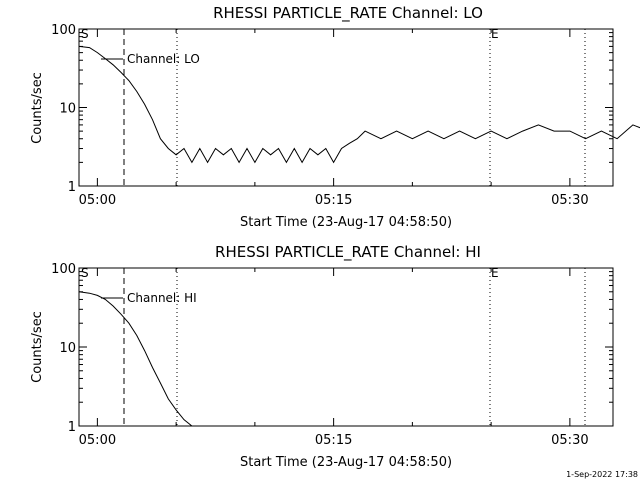  I want to click on legend-label: Channel: LO, so click(163, 59).